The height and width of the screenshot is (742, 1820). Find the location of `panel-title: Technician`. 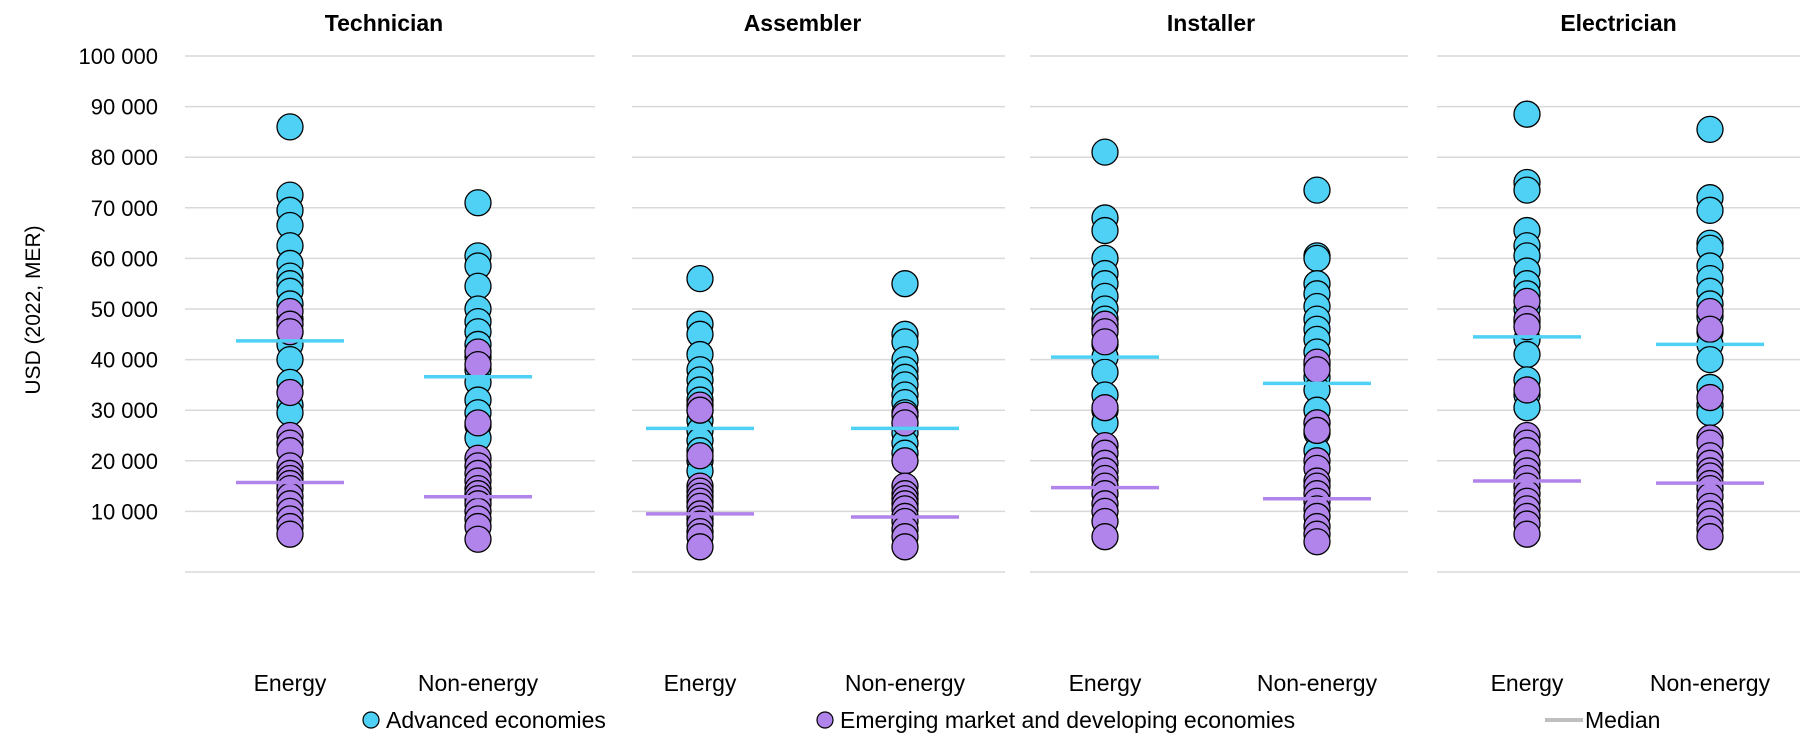

panel-title: Technician is located at coordinates (384, 23).